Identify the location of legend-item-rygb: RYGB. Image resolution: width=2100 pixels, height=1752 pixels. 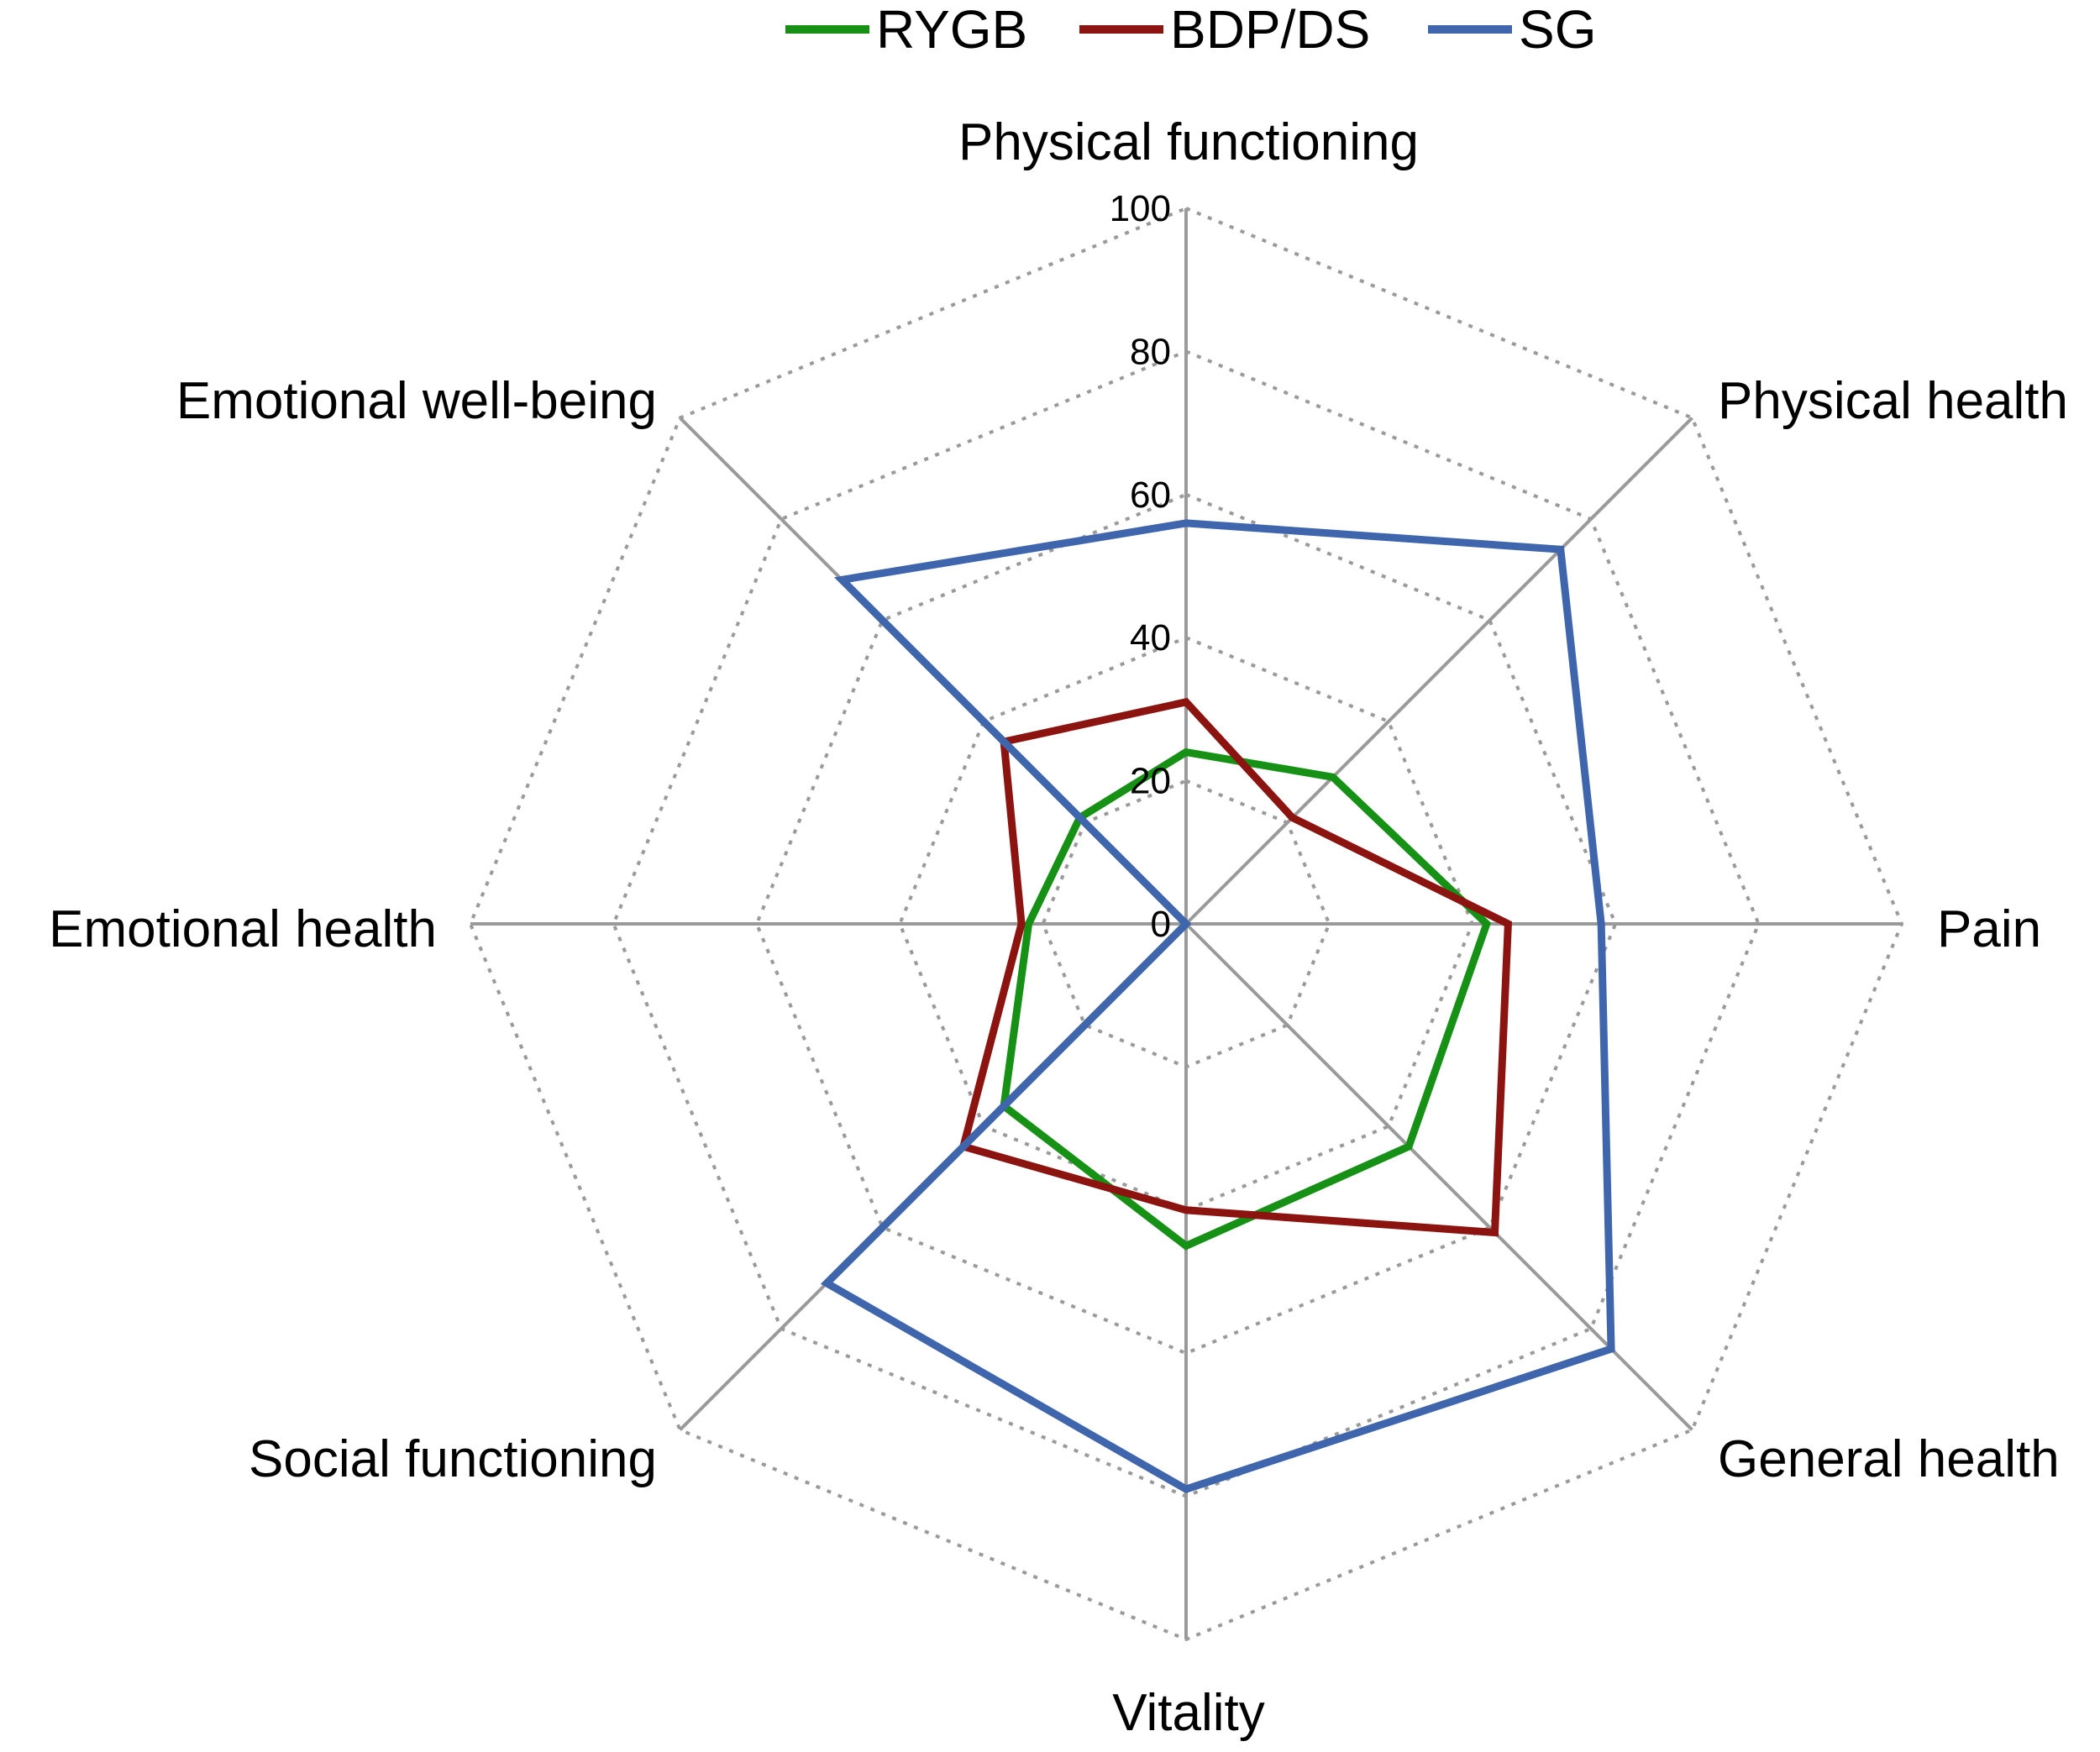
(906, 30).